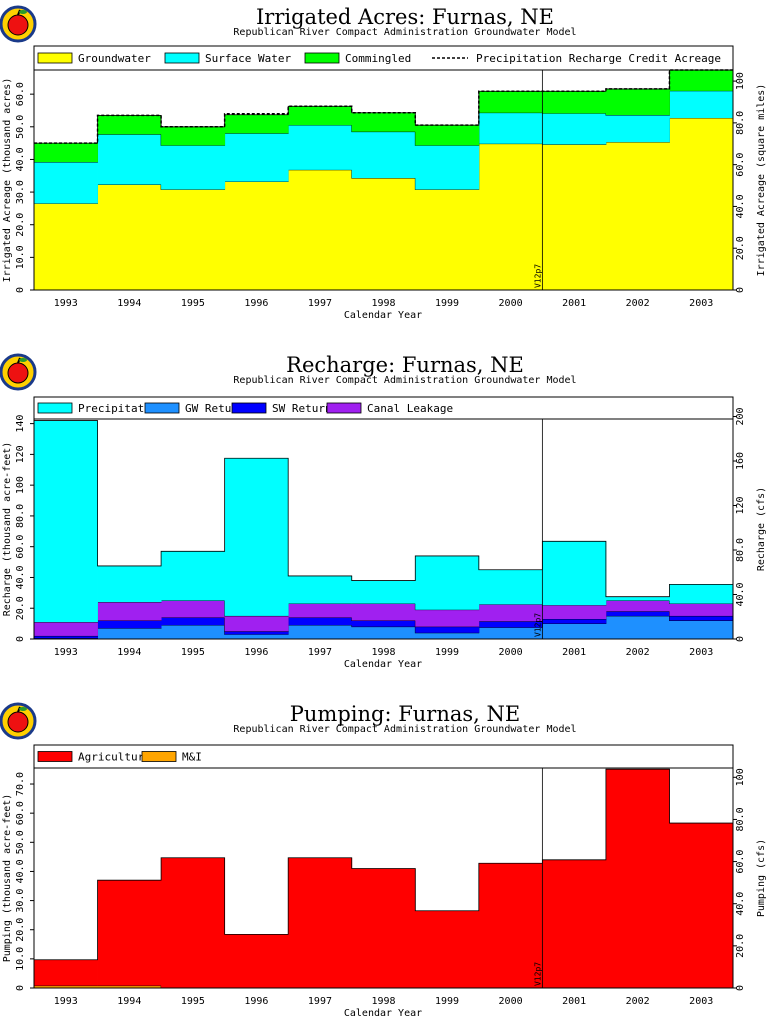 This screenshot has height=1024, width=768. Describe the element at coordinates (537, 974) in the screenshot. I see `version-marker-label: V12p7` at that location.